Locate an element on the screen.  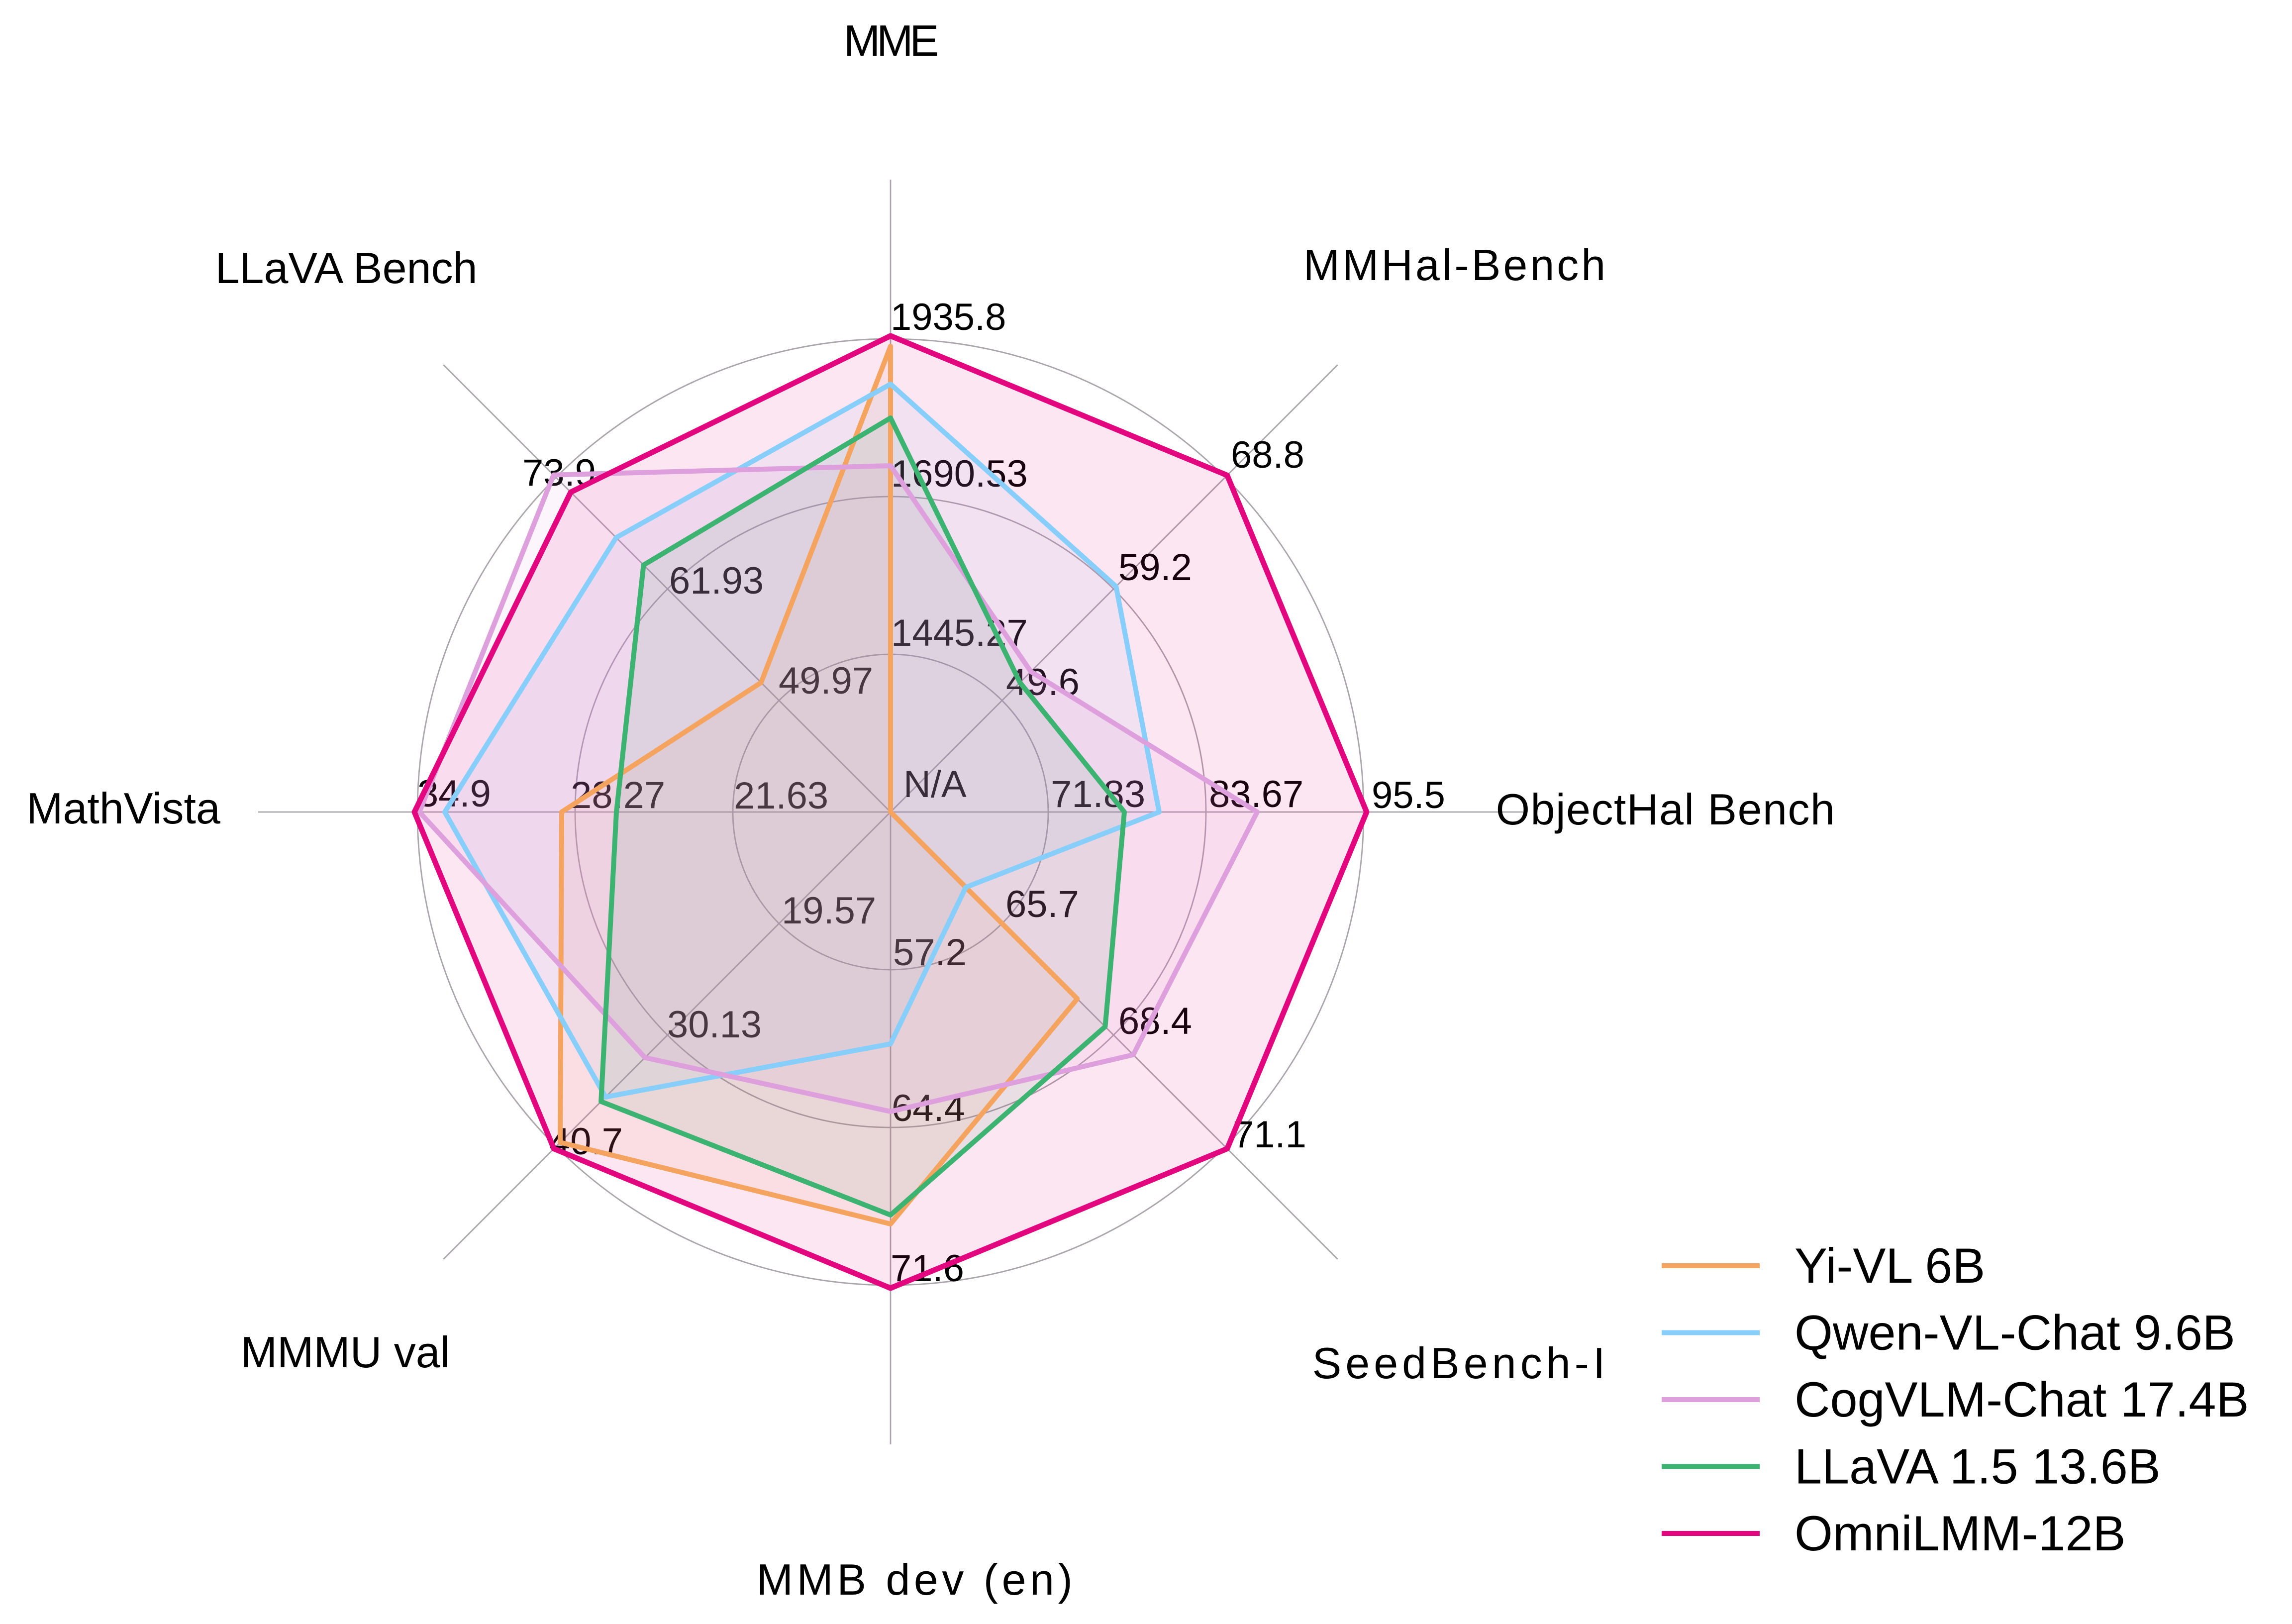
svg-text: LLaVA Bench is located at coordinates (346, 268).